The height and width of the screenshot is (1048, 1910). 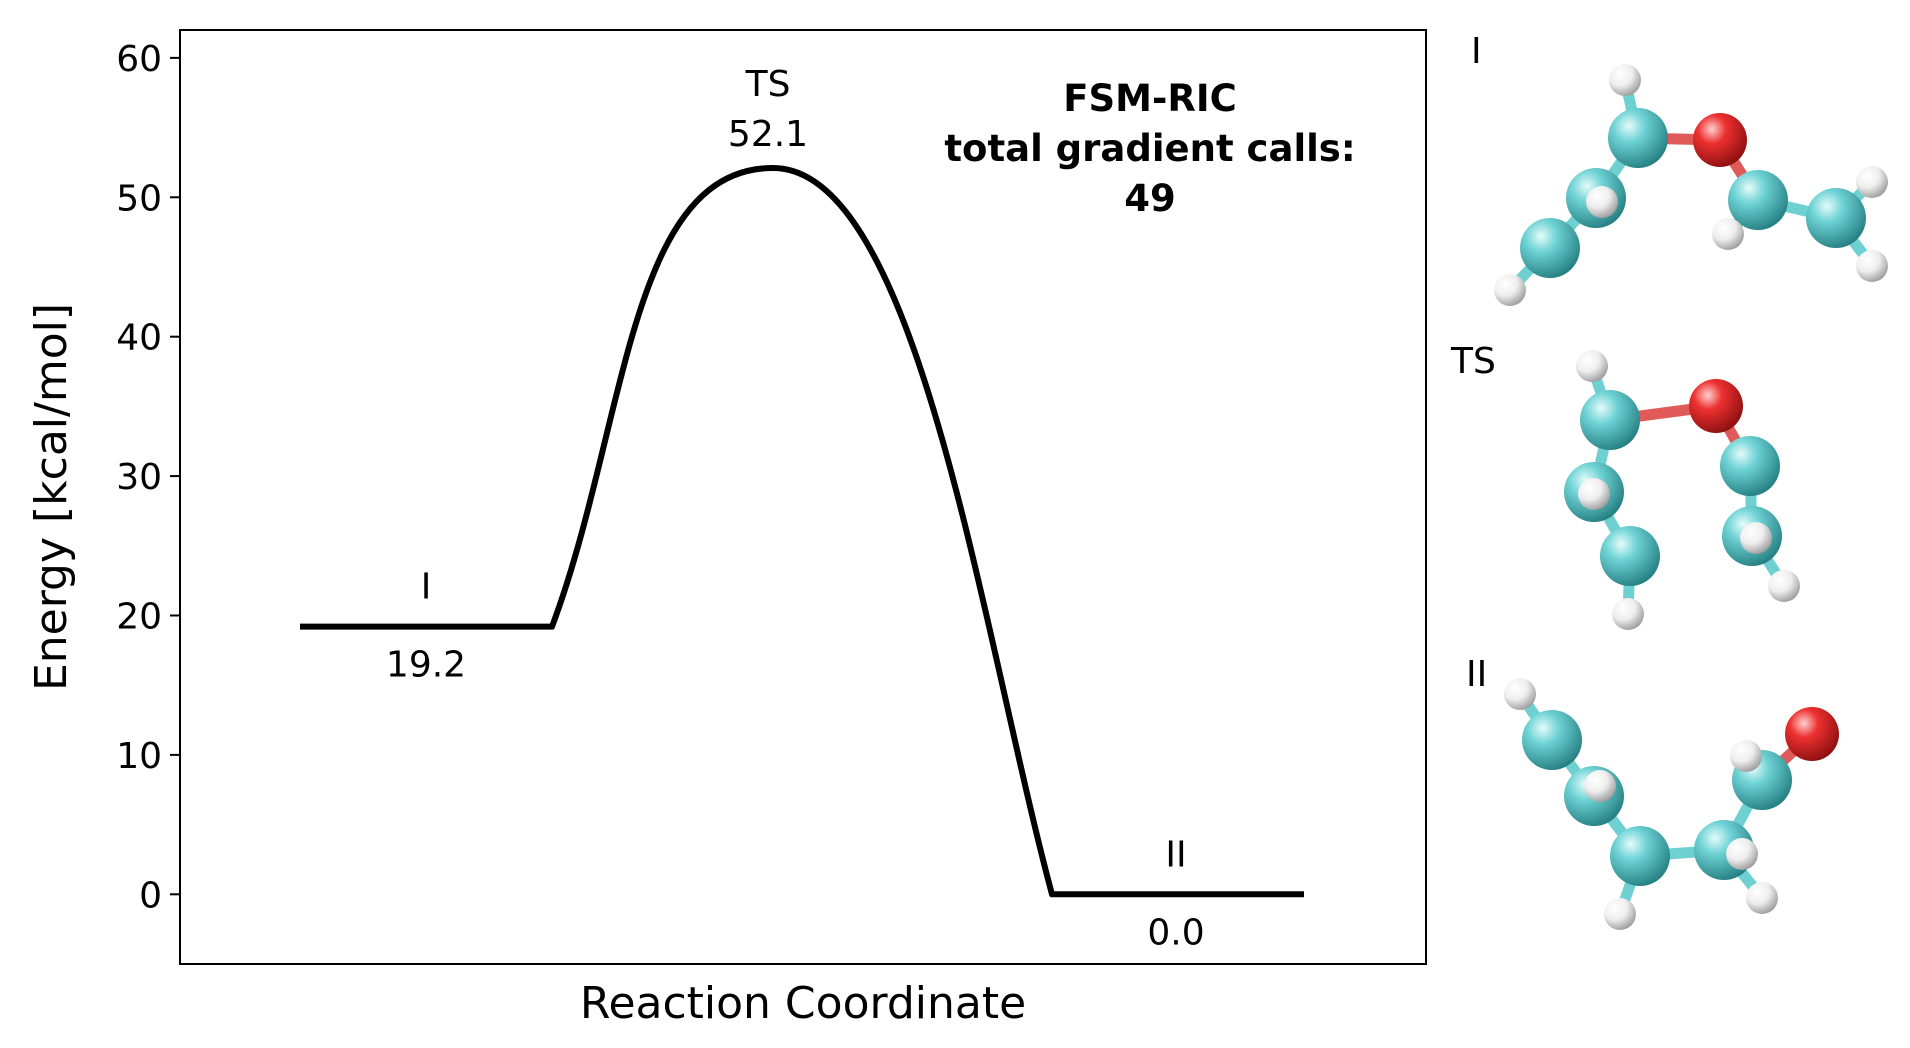 I want to click on state-energy-ii: 0.0, so click(x=1175, y=932).